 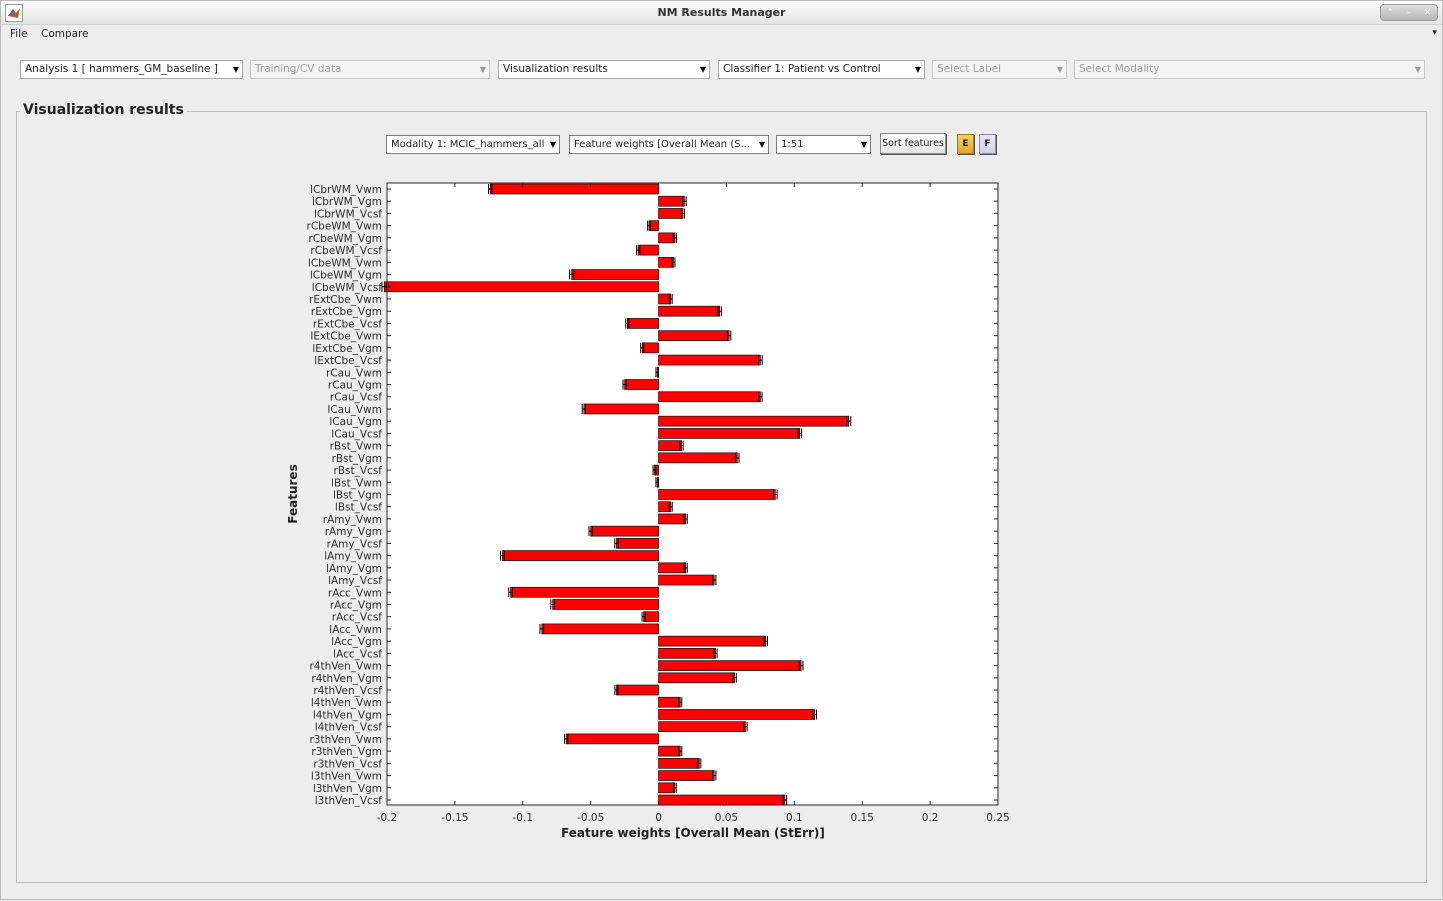 I want to click on feature-label: lExtCbe_Vwm, so click(x=346, y=337).